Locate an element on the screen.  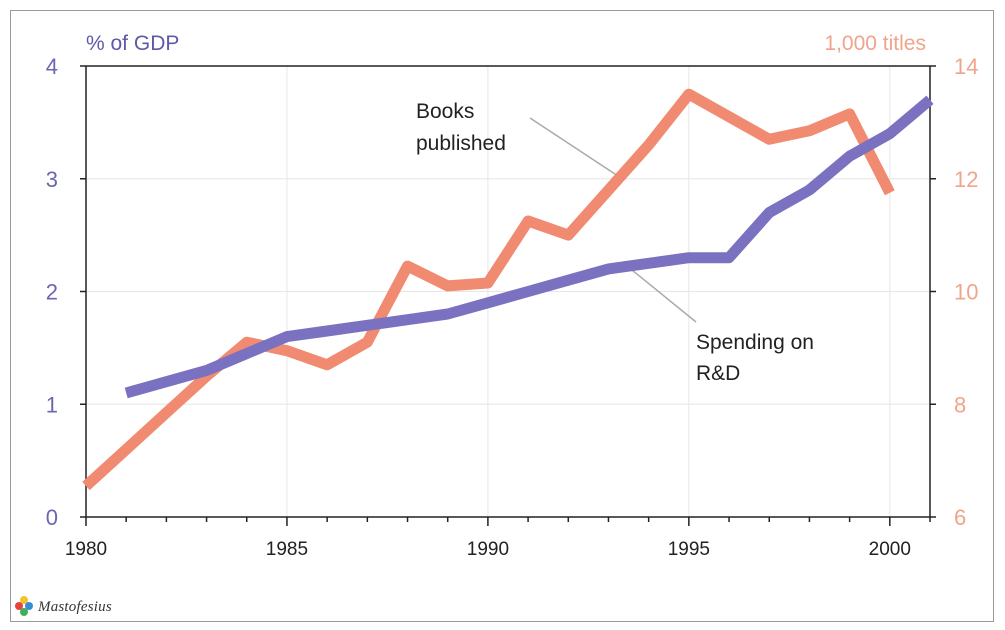
colorful-leaf-logo-icon is located at coordinates (24, 606).